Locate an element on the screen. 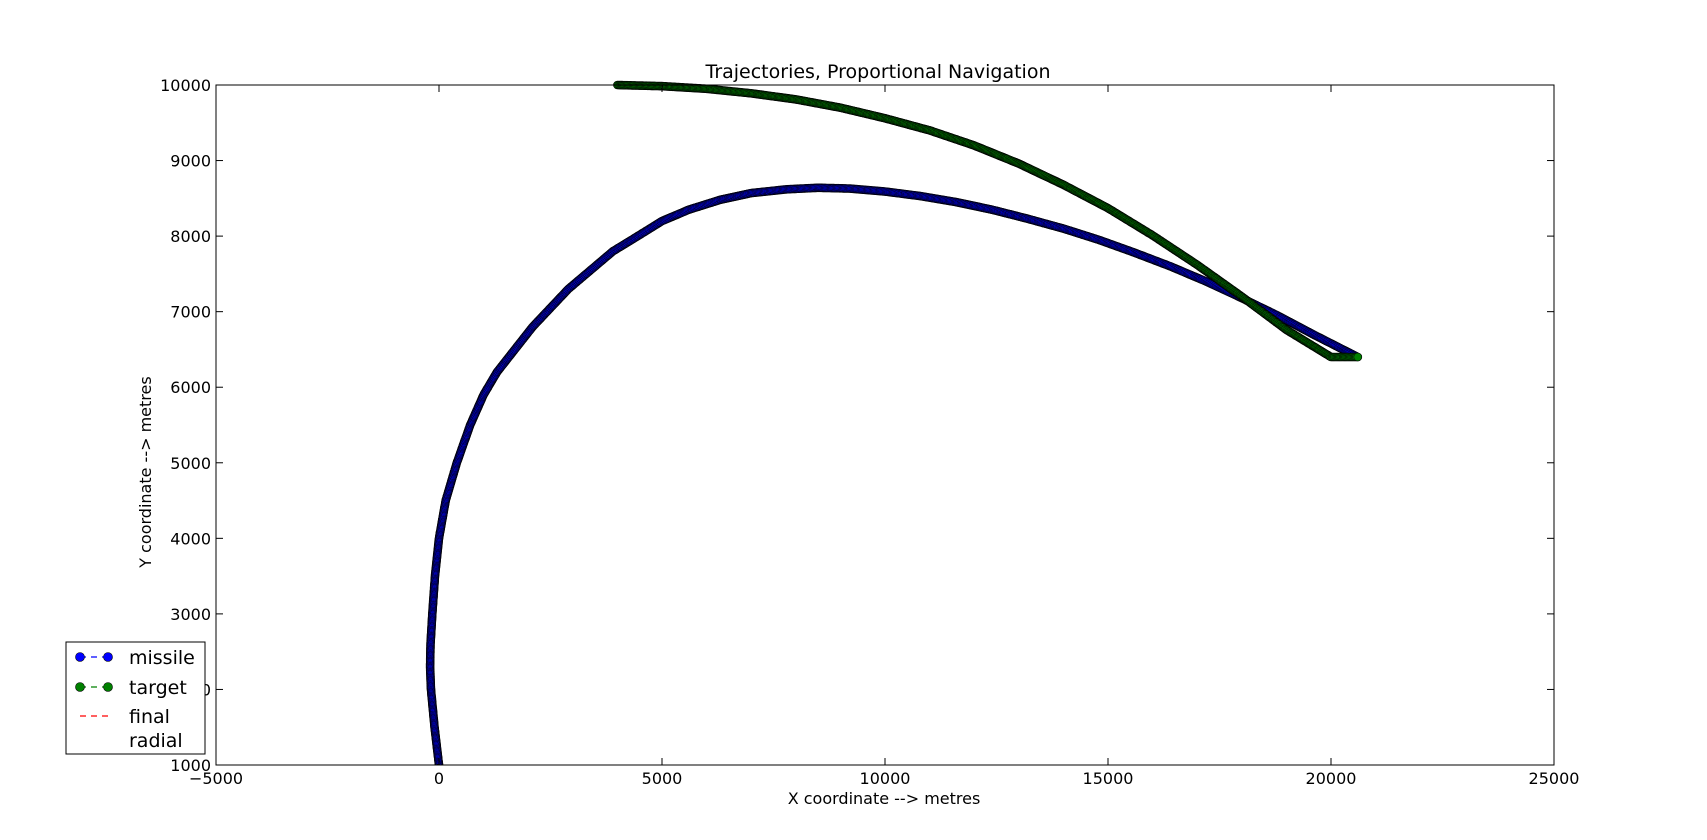  y-tick-label: 9000 is located at coordinates (190, 161).